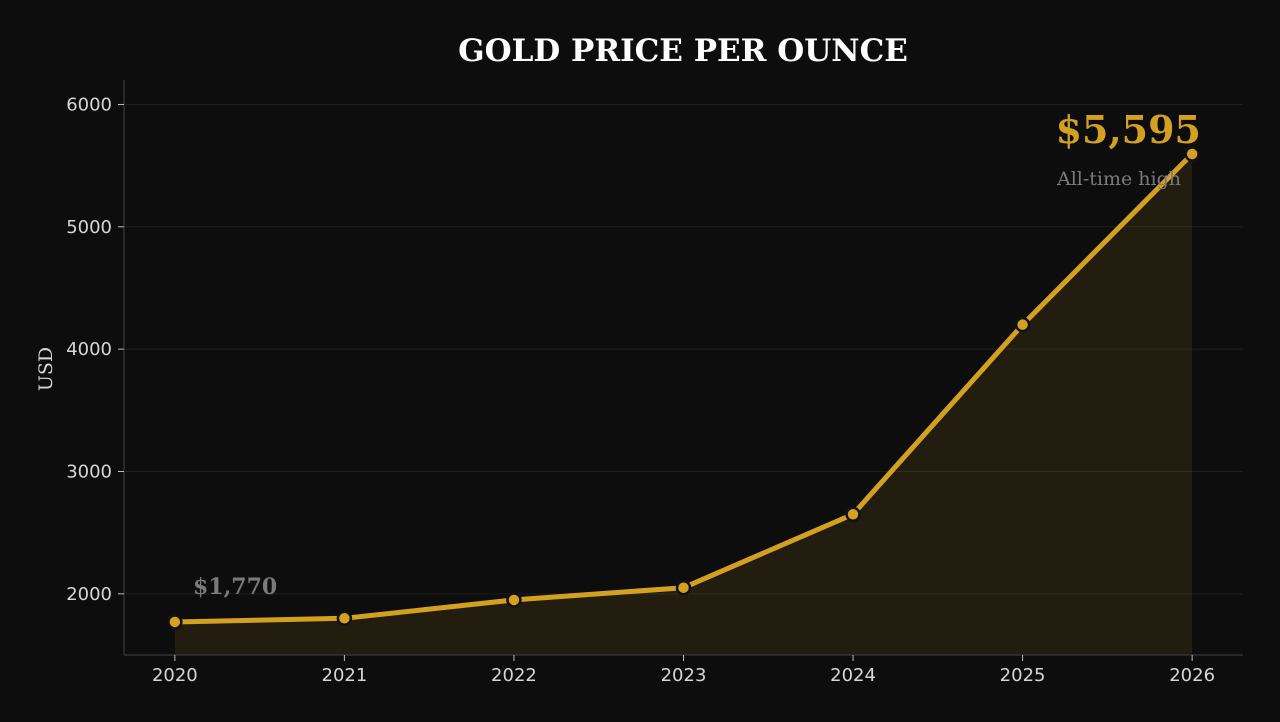  Describe the element at coordinates (89, 104) in the screenshot. I see `y-tick-label-6000: 6000` at that location.